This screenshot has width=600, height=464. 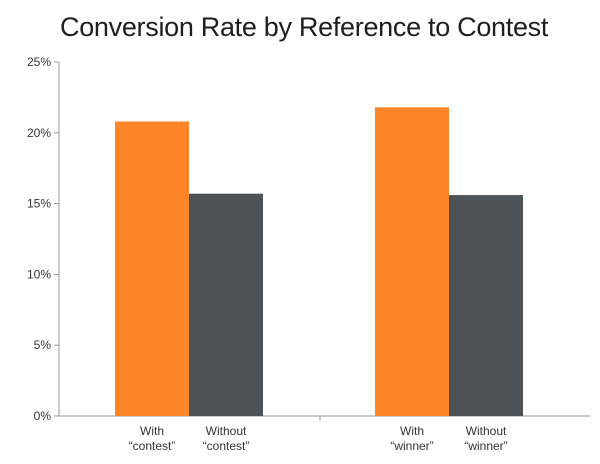 What do you see at coordinates (39, 204) in the screenshot?
I see `y-tick-label: 15%` at bounding box center [39, 204].